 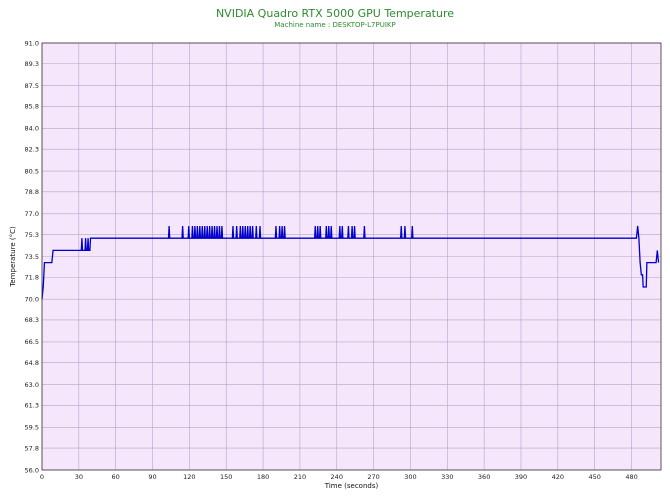 I want to click on y-tick-label: 71.8, so click(x=32, y=278).